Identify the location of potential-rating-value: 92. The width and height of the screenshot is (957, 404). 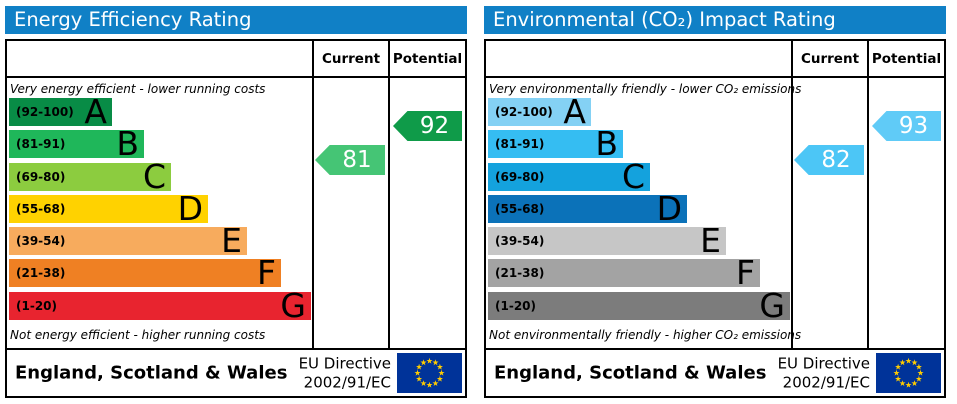
(434, 126).